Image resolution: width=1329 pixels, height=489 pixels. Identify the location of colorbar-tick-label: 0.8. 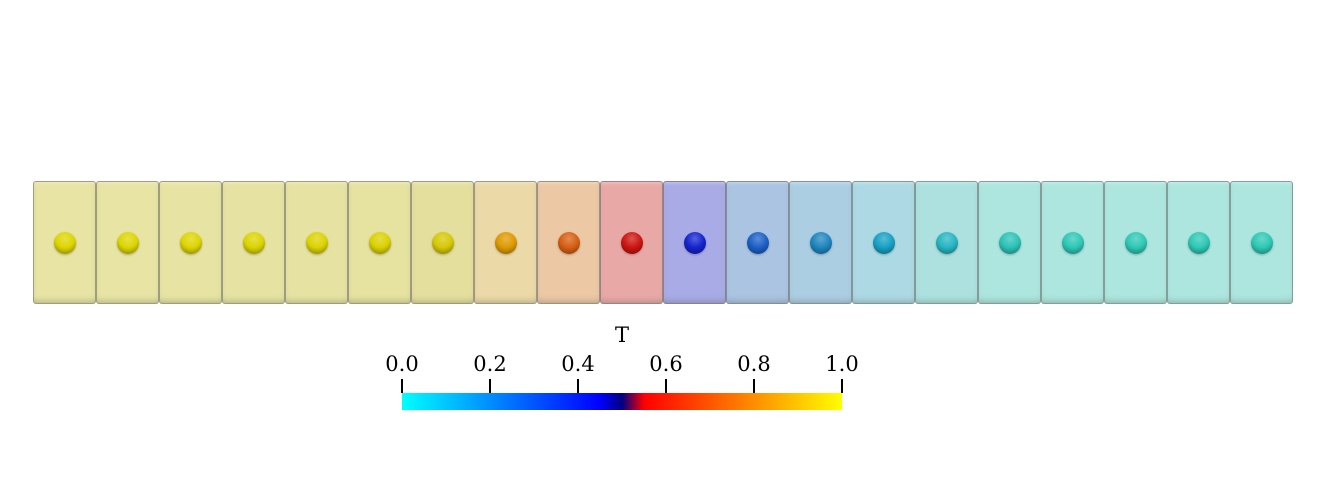
(754, 364).